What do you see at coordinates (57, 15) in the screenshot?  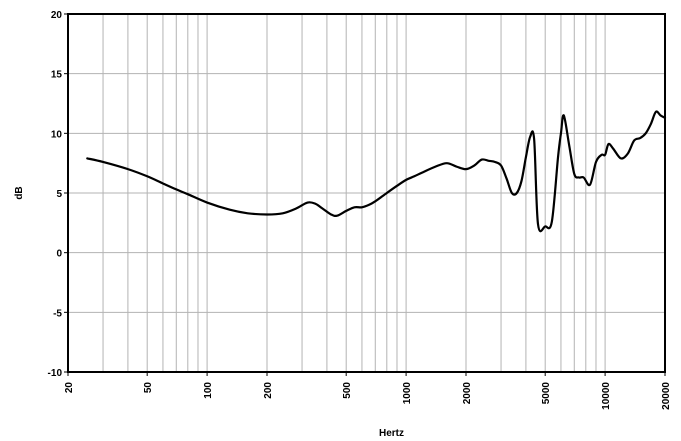 I see `y-tick-label: 20` at bounding box center [57, 15].